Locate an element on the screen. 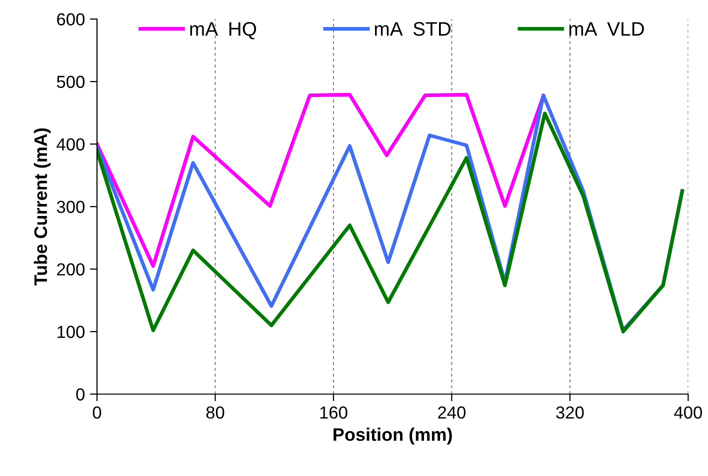  legend-label: mA VLD is located at coordinates (606, 29).